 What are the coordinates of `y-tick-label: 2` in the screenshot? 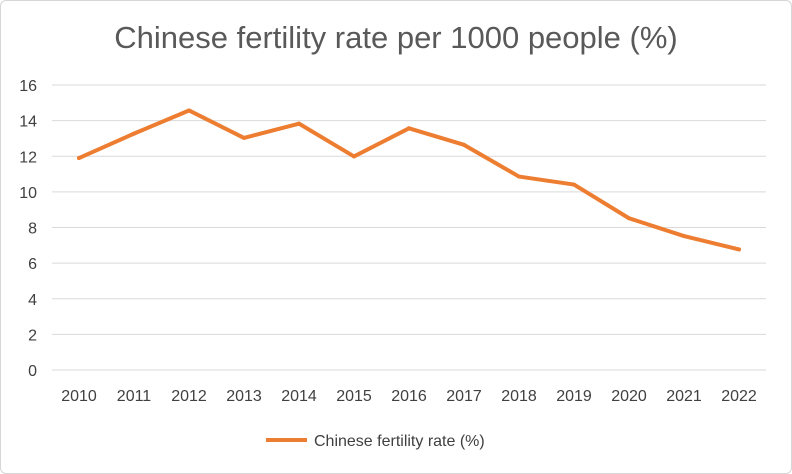 It's located at (32, 335).